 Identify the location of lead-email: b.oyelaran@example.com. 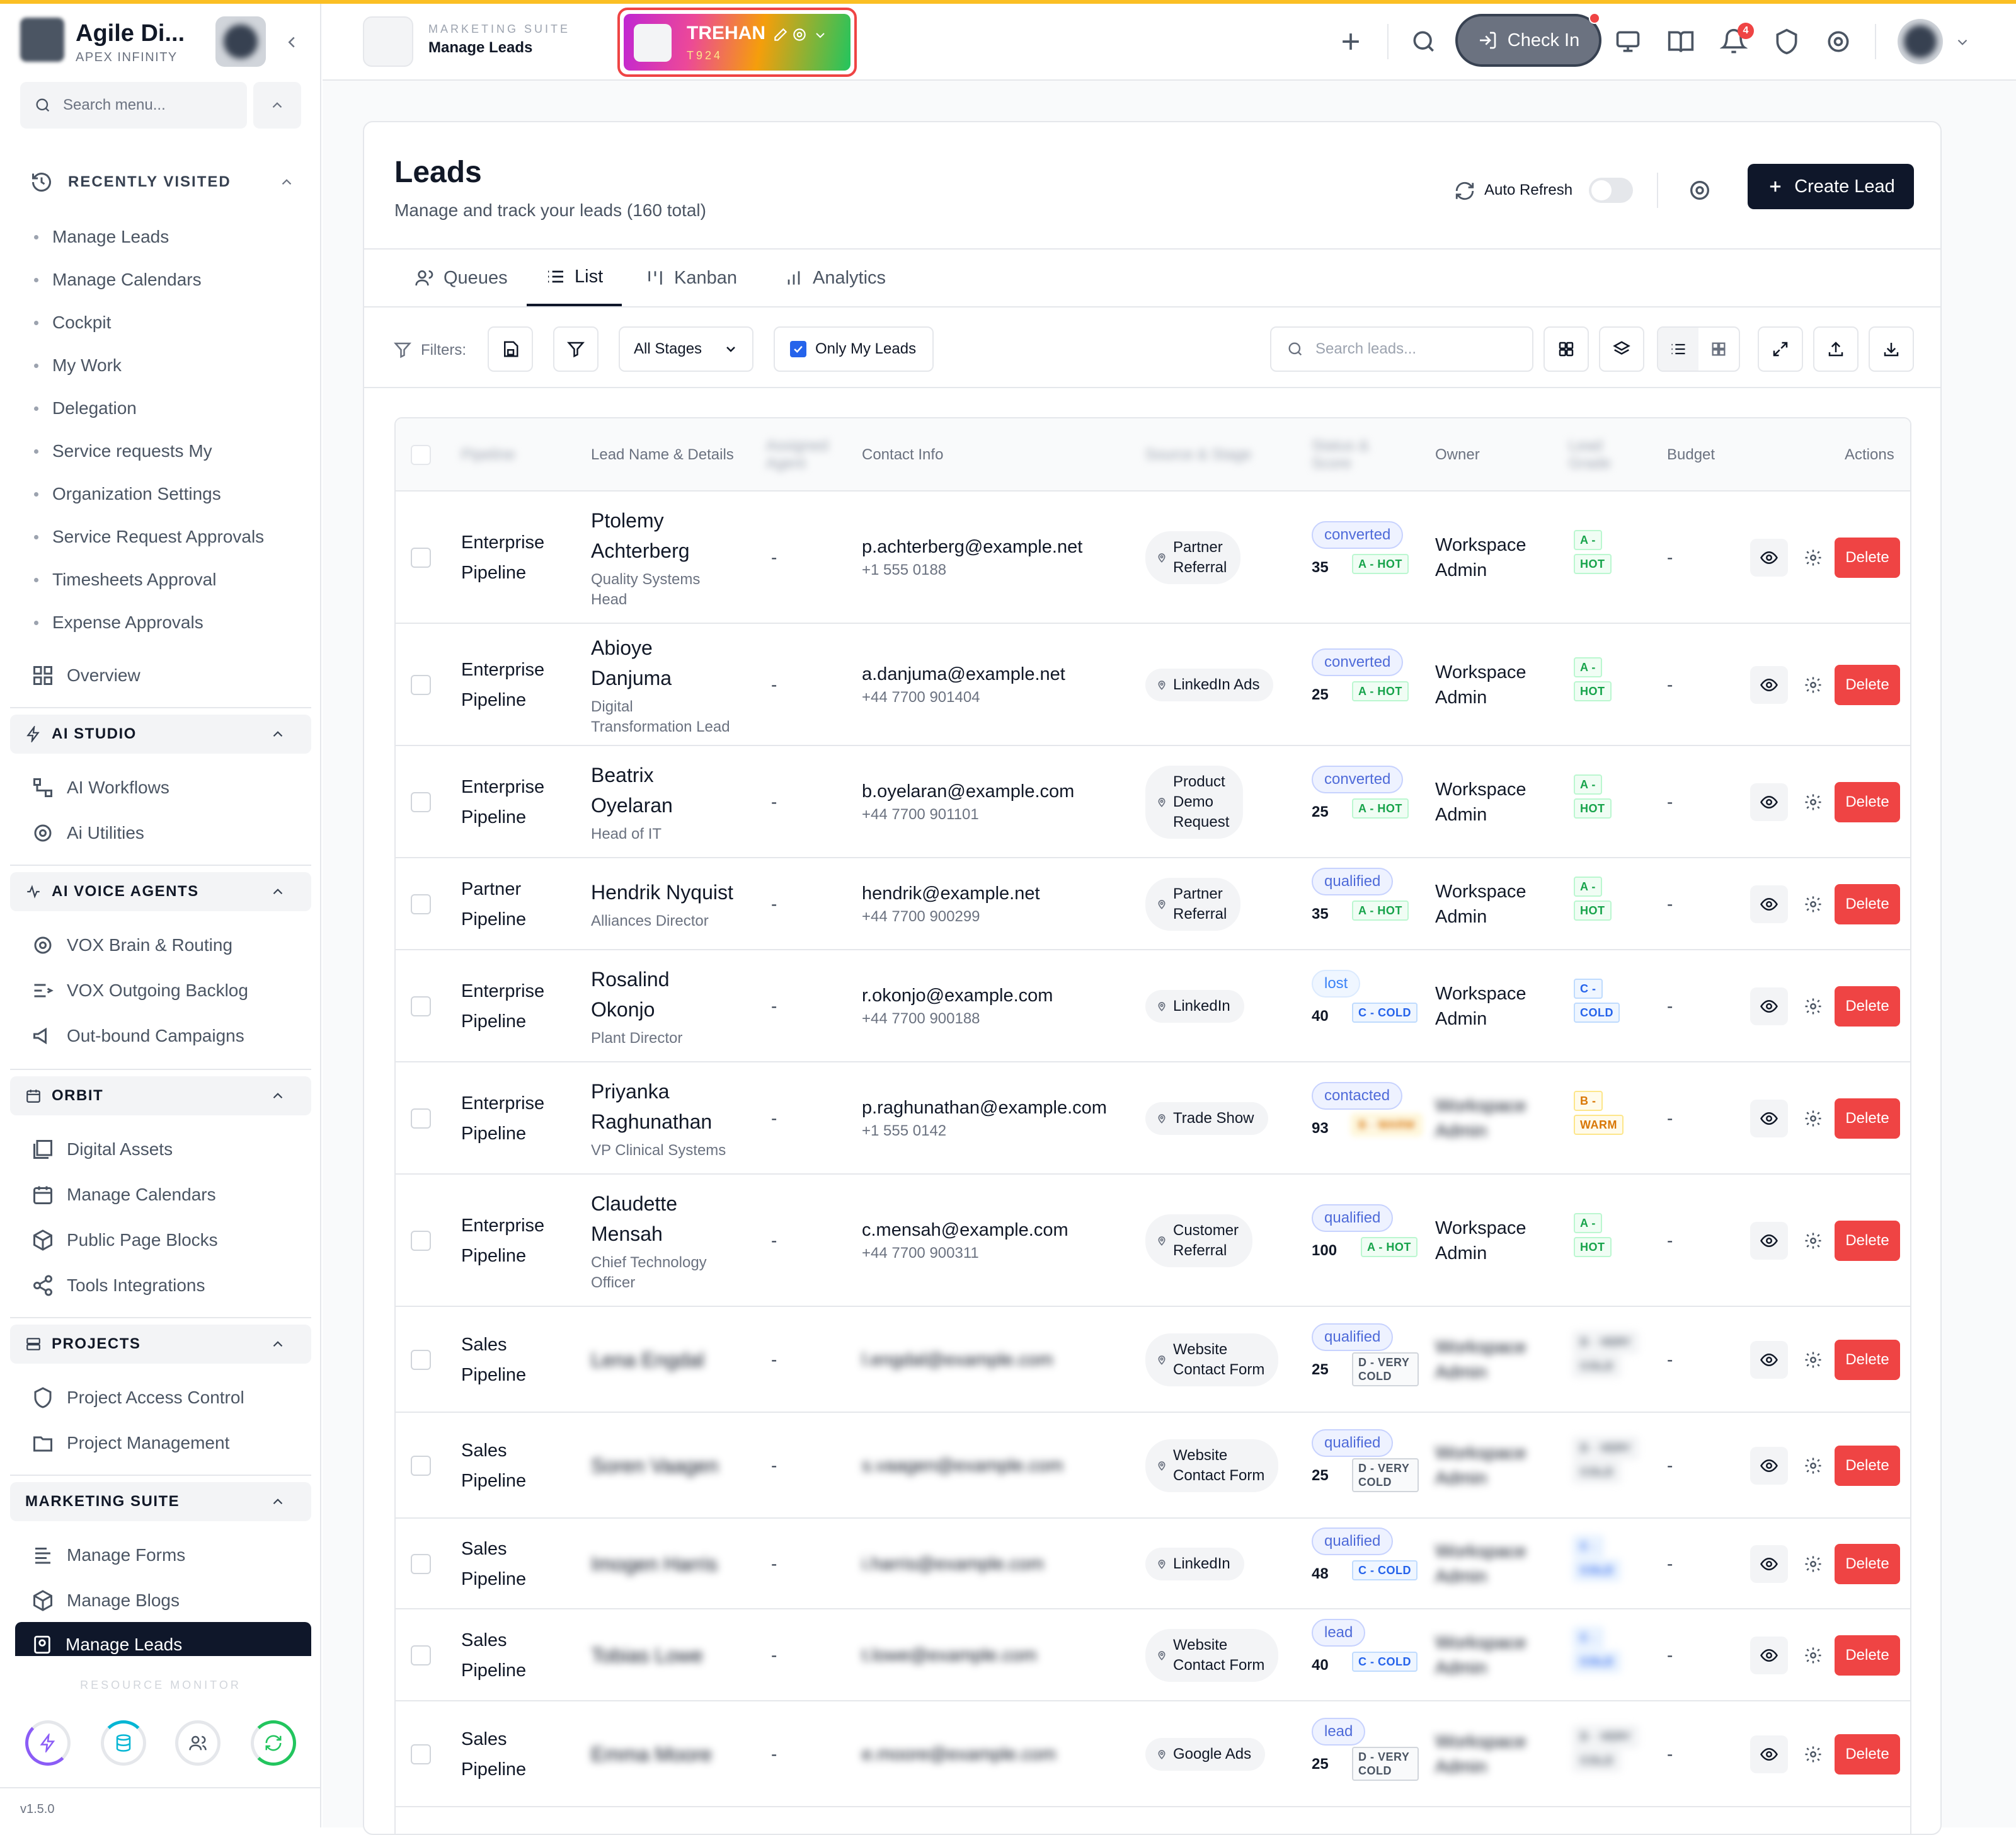
(968, 791).